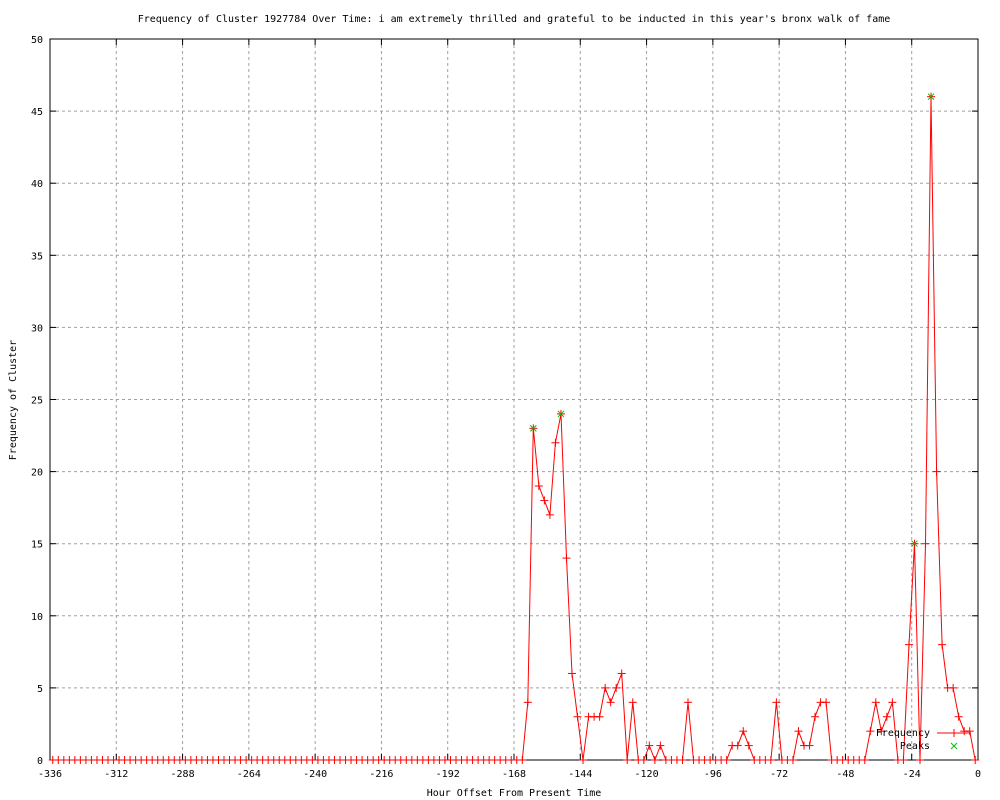  I want to click on y-tick-label: 15, so click(37, 545).